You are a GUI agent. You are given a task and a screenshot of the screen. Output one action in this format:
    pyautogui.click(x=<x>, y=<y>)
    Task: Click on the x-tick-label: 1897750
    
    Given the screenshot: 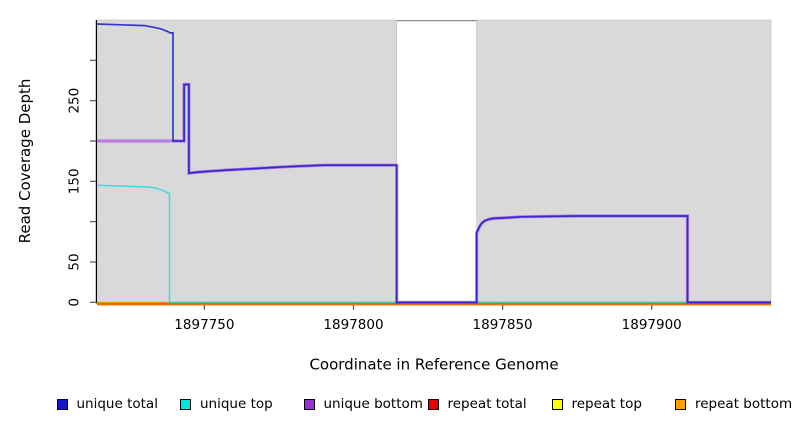 What is the action you would take?
    pyautogui.click(x=204, y=325)
    